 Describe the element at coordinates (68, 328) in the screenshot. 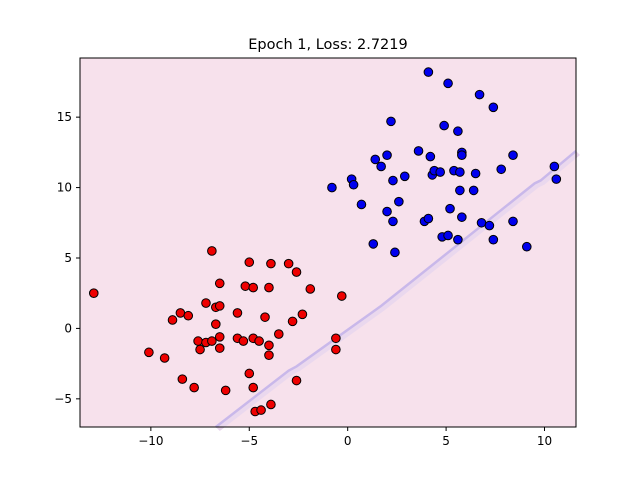

I see `y-tick-label: 0` at that location.